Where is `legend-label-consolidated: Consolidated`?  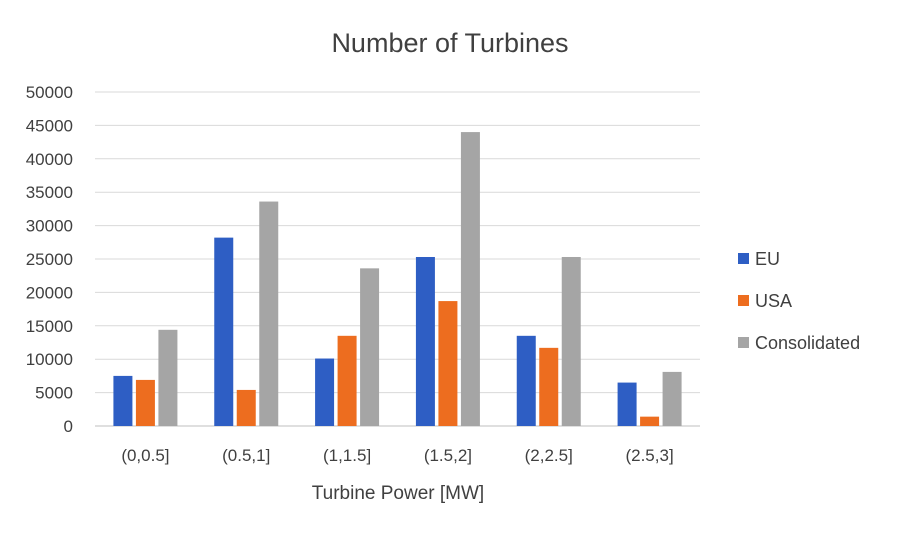 legend-label-consolidated: Consolidated is located at coordinates (807, 343).